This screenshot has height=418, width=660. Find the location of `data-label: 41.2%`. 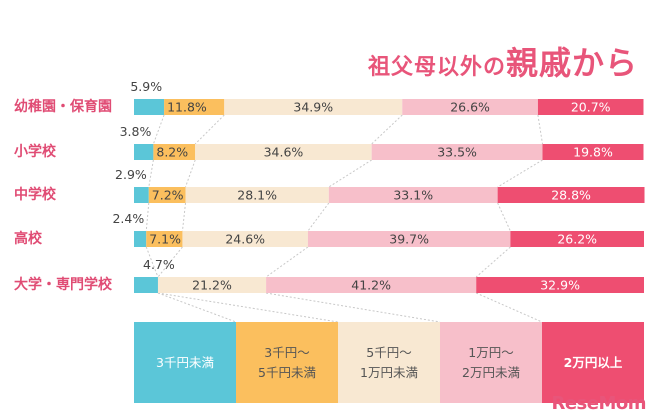

data-label: 41.2% is located at coordinates (371, 285).